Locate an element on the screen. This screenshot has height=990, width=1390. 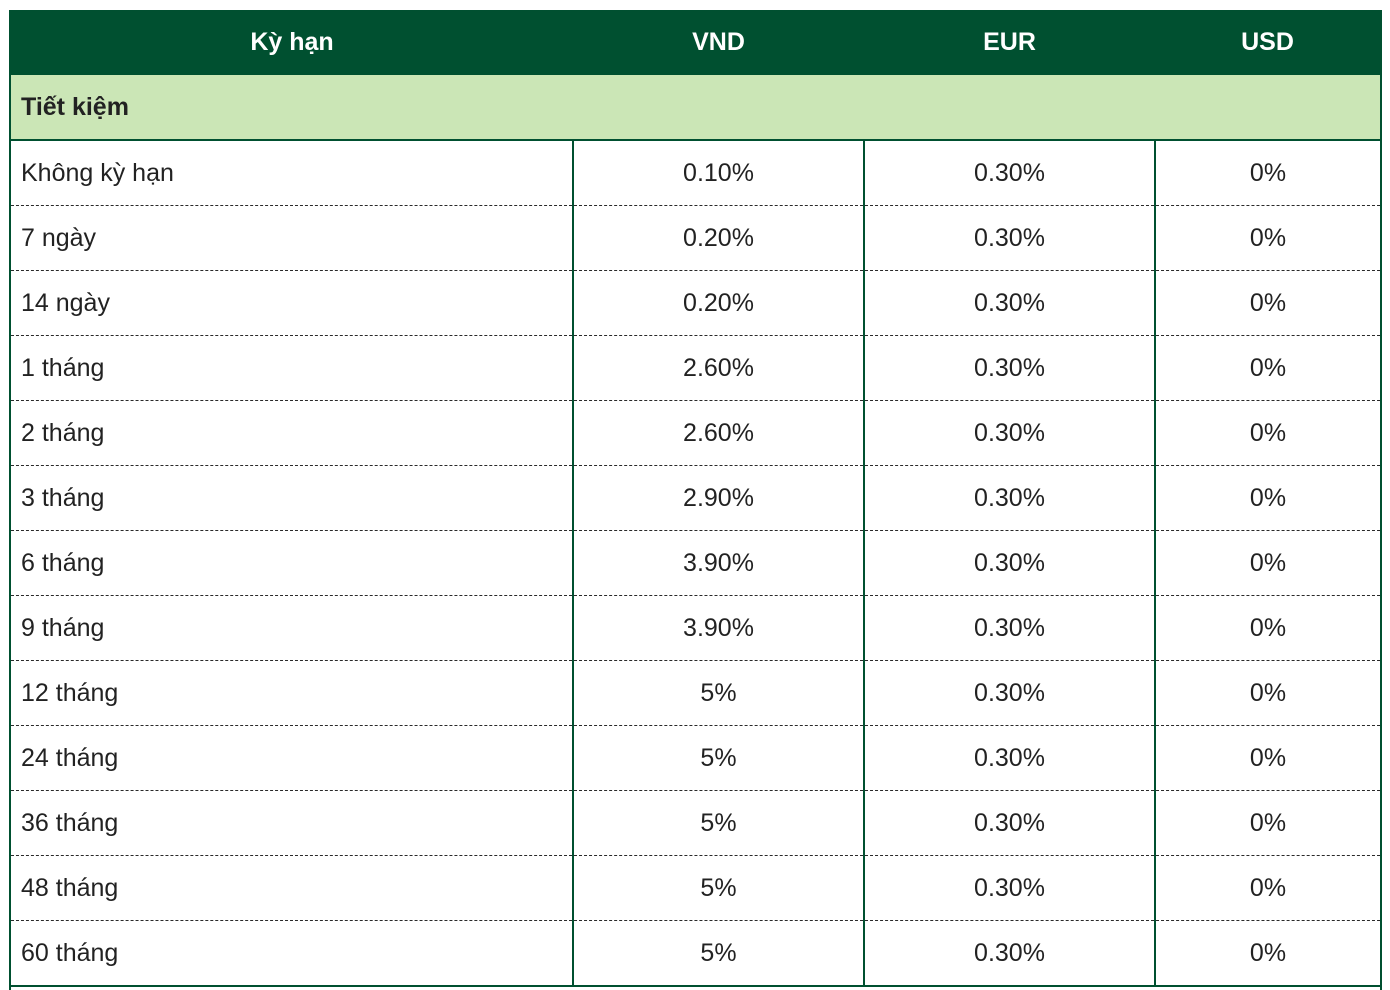
term-cell: 60 tháng is located at coordinates (292, 953).